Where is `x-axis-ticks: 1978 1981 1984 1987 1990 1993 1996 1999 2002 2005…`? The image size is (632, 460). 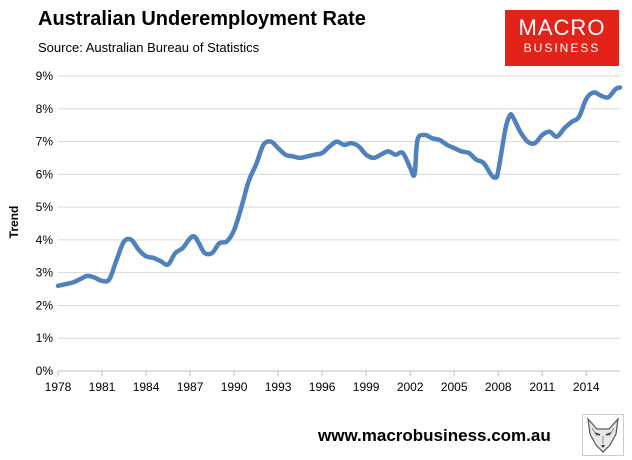 x-axis-ticks: 1978 1981 1984 1987 1990 1993 1996 1999 2002 2005… is located at coordinates (322, 382).